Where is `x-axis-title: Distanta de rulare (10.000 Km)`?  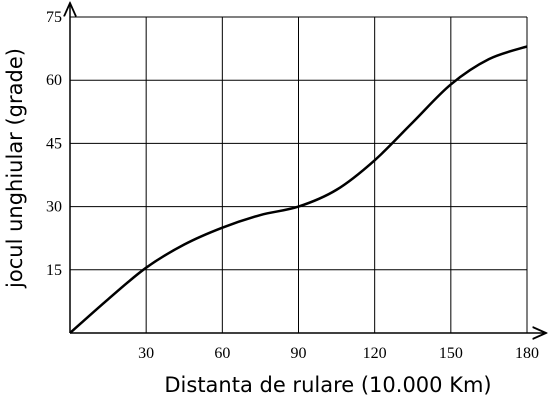 x-axis-title: Distanta de rulare (10.000 Km) is located at coordinates (327, 385).